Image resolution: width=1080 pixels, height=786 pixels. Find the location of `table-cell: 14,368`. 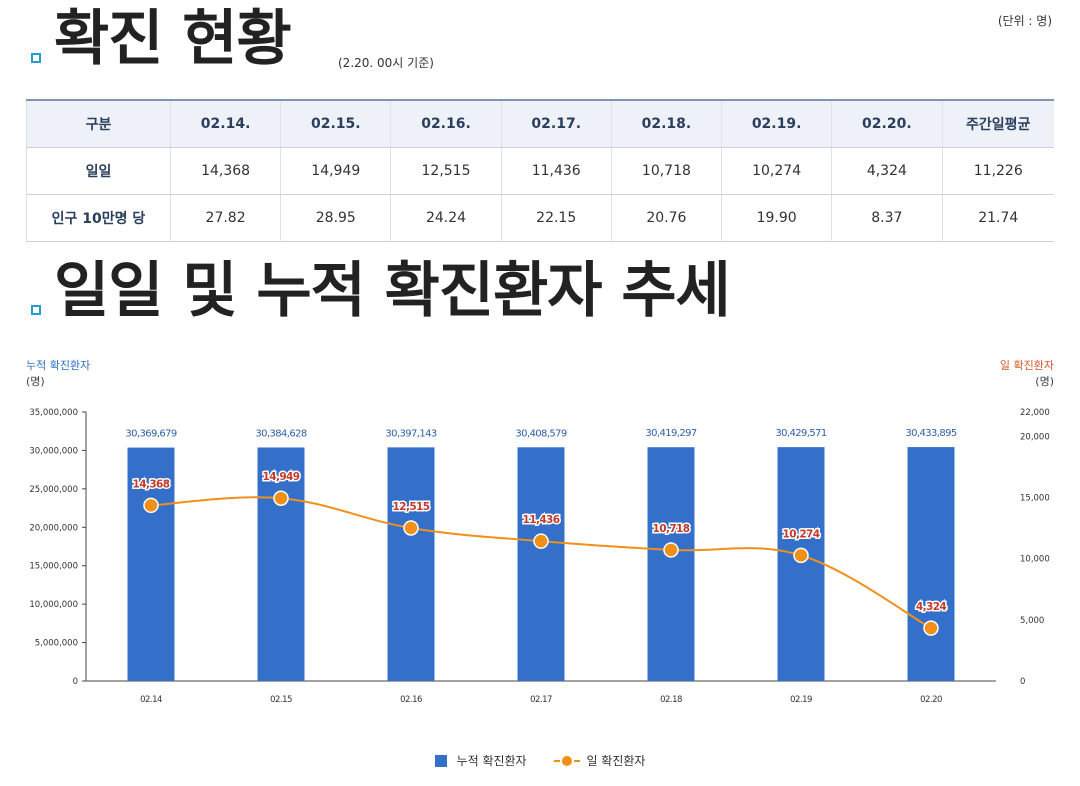

table-cell: 14,368 is located at coordinates (226, 171).